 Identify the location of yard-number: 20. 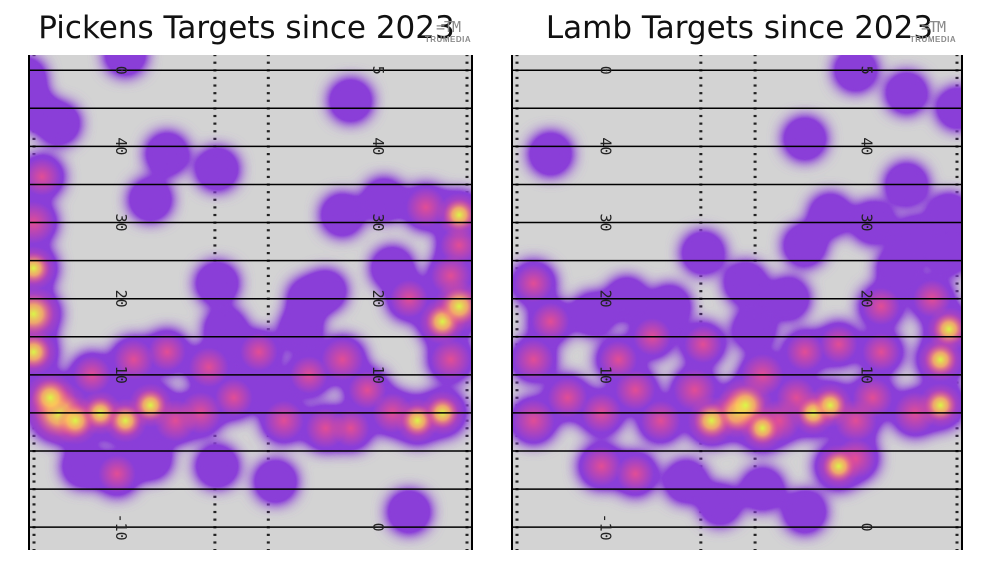
(866, 299).